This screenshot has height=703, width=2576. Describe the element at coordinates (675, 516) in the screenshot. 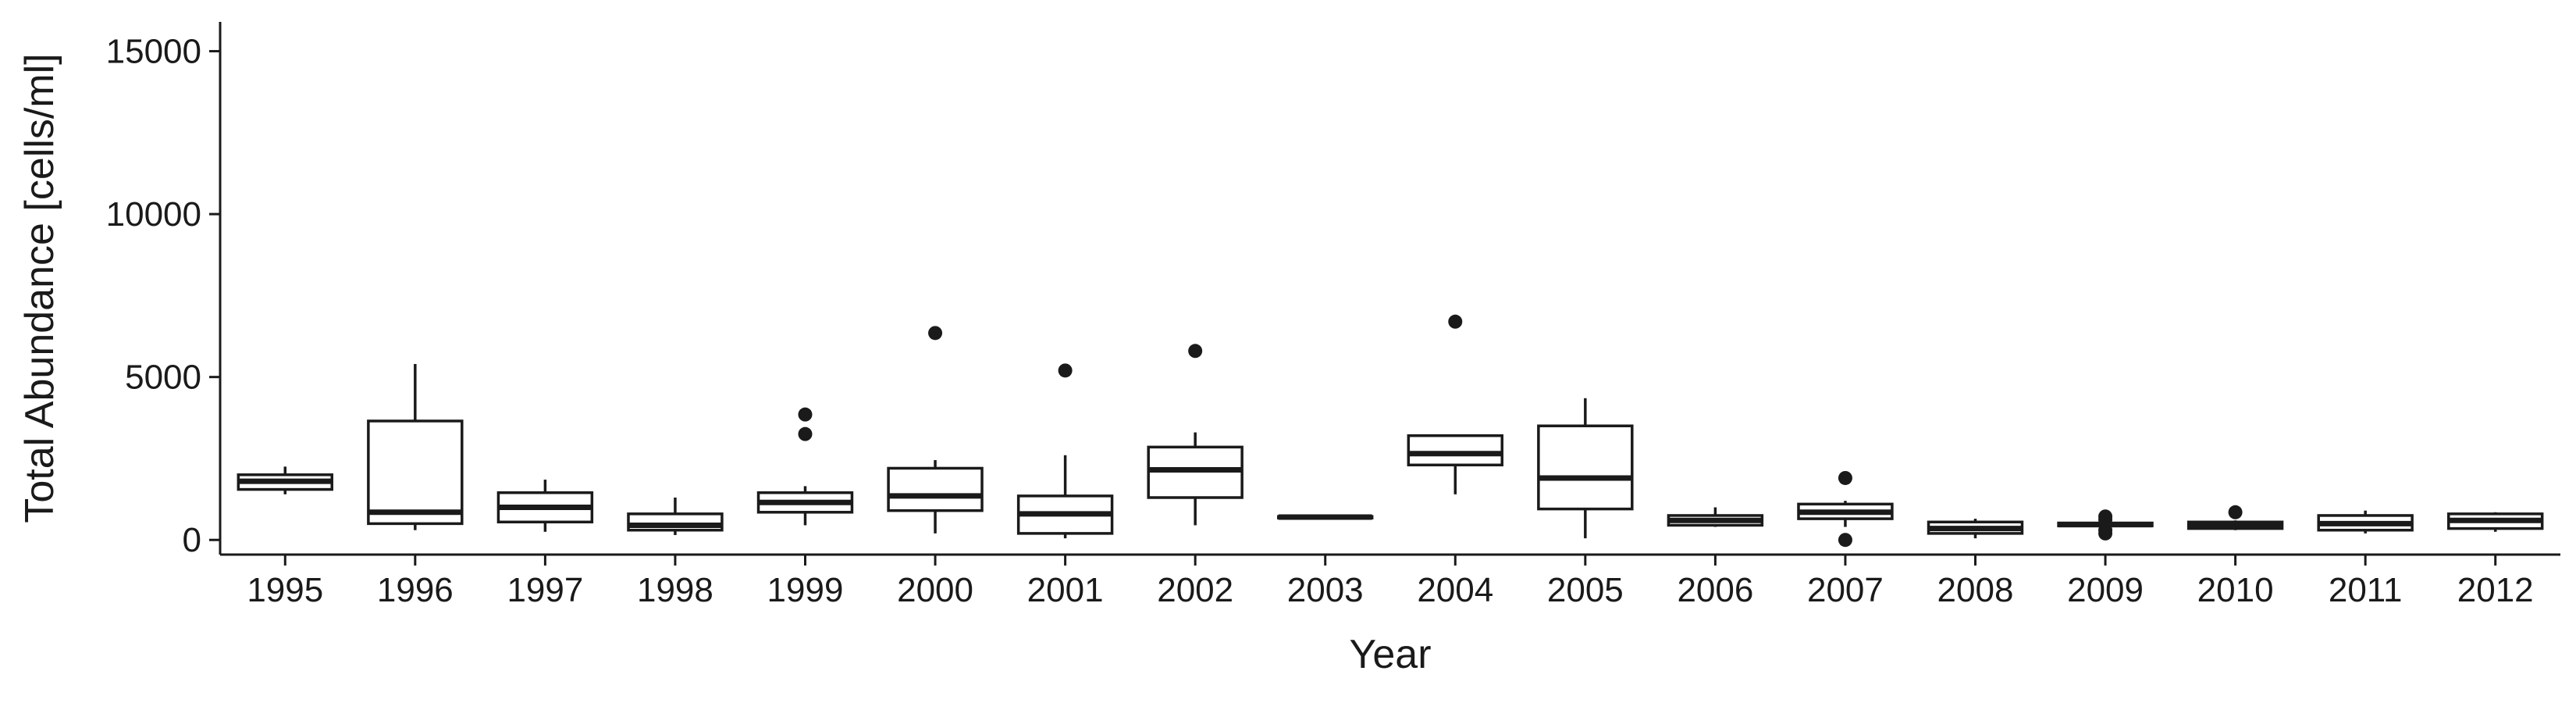

I see `box-group-1998` at that location.